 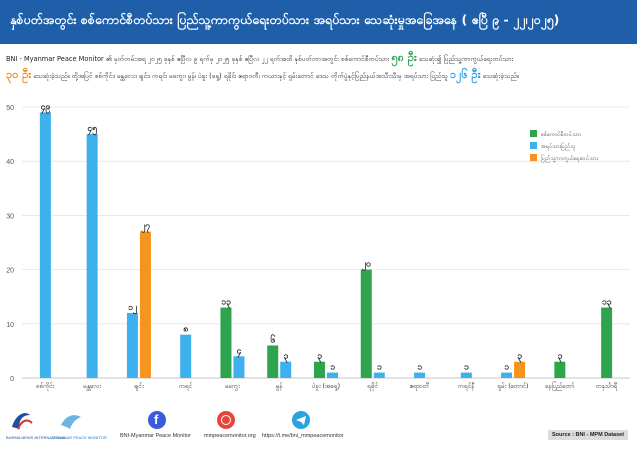 What do you see at coordinates (92, 130) in the screenshot?
I see `data-label: ၄၅` at bounding box center [92, 130].